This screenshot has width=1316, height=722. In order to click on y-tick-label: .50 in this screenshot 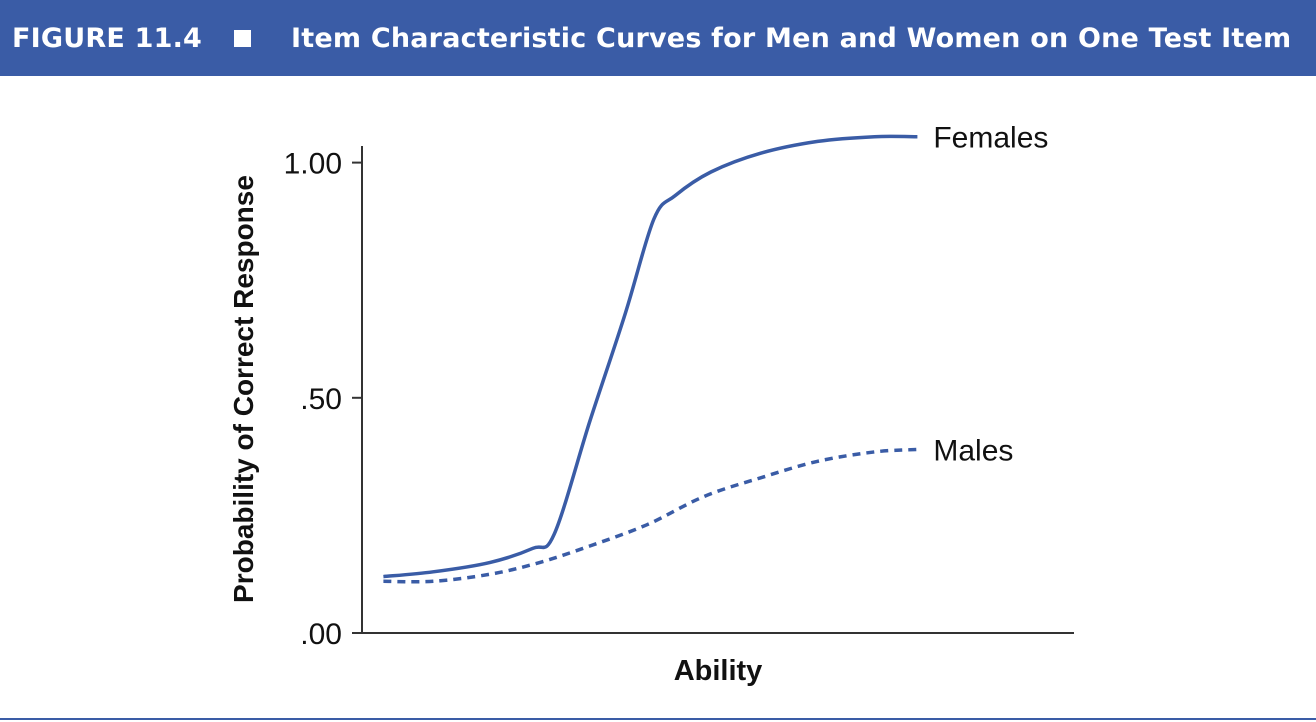, I will do `click(321, 399)`.